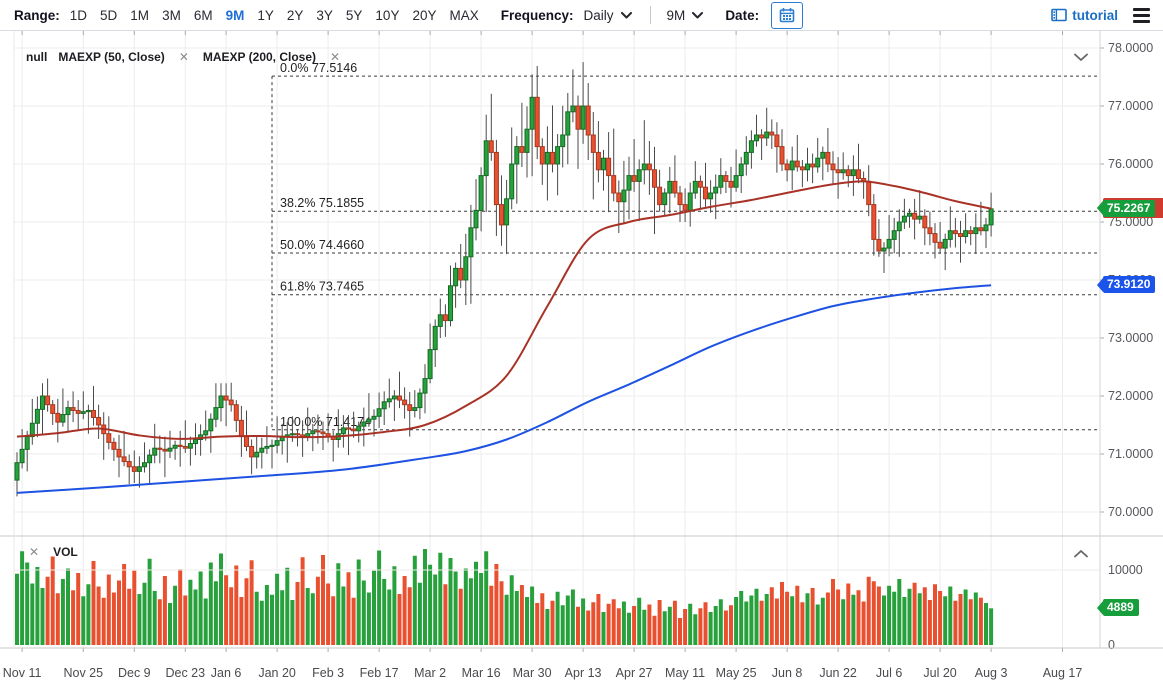 This screenshot has height=686, width=1163. Describe the element at coordinates (424, 15) in the screenshot. I see `range-option-20y: 20Y` at that location.